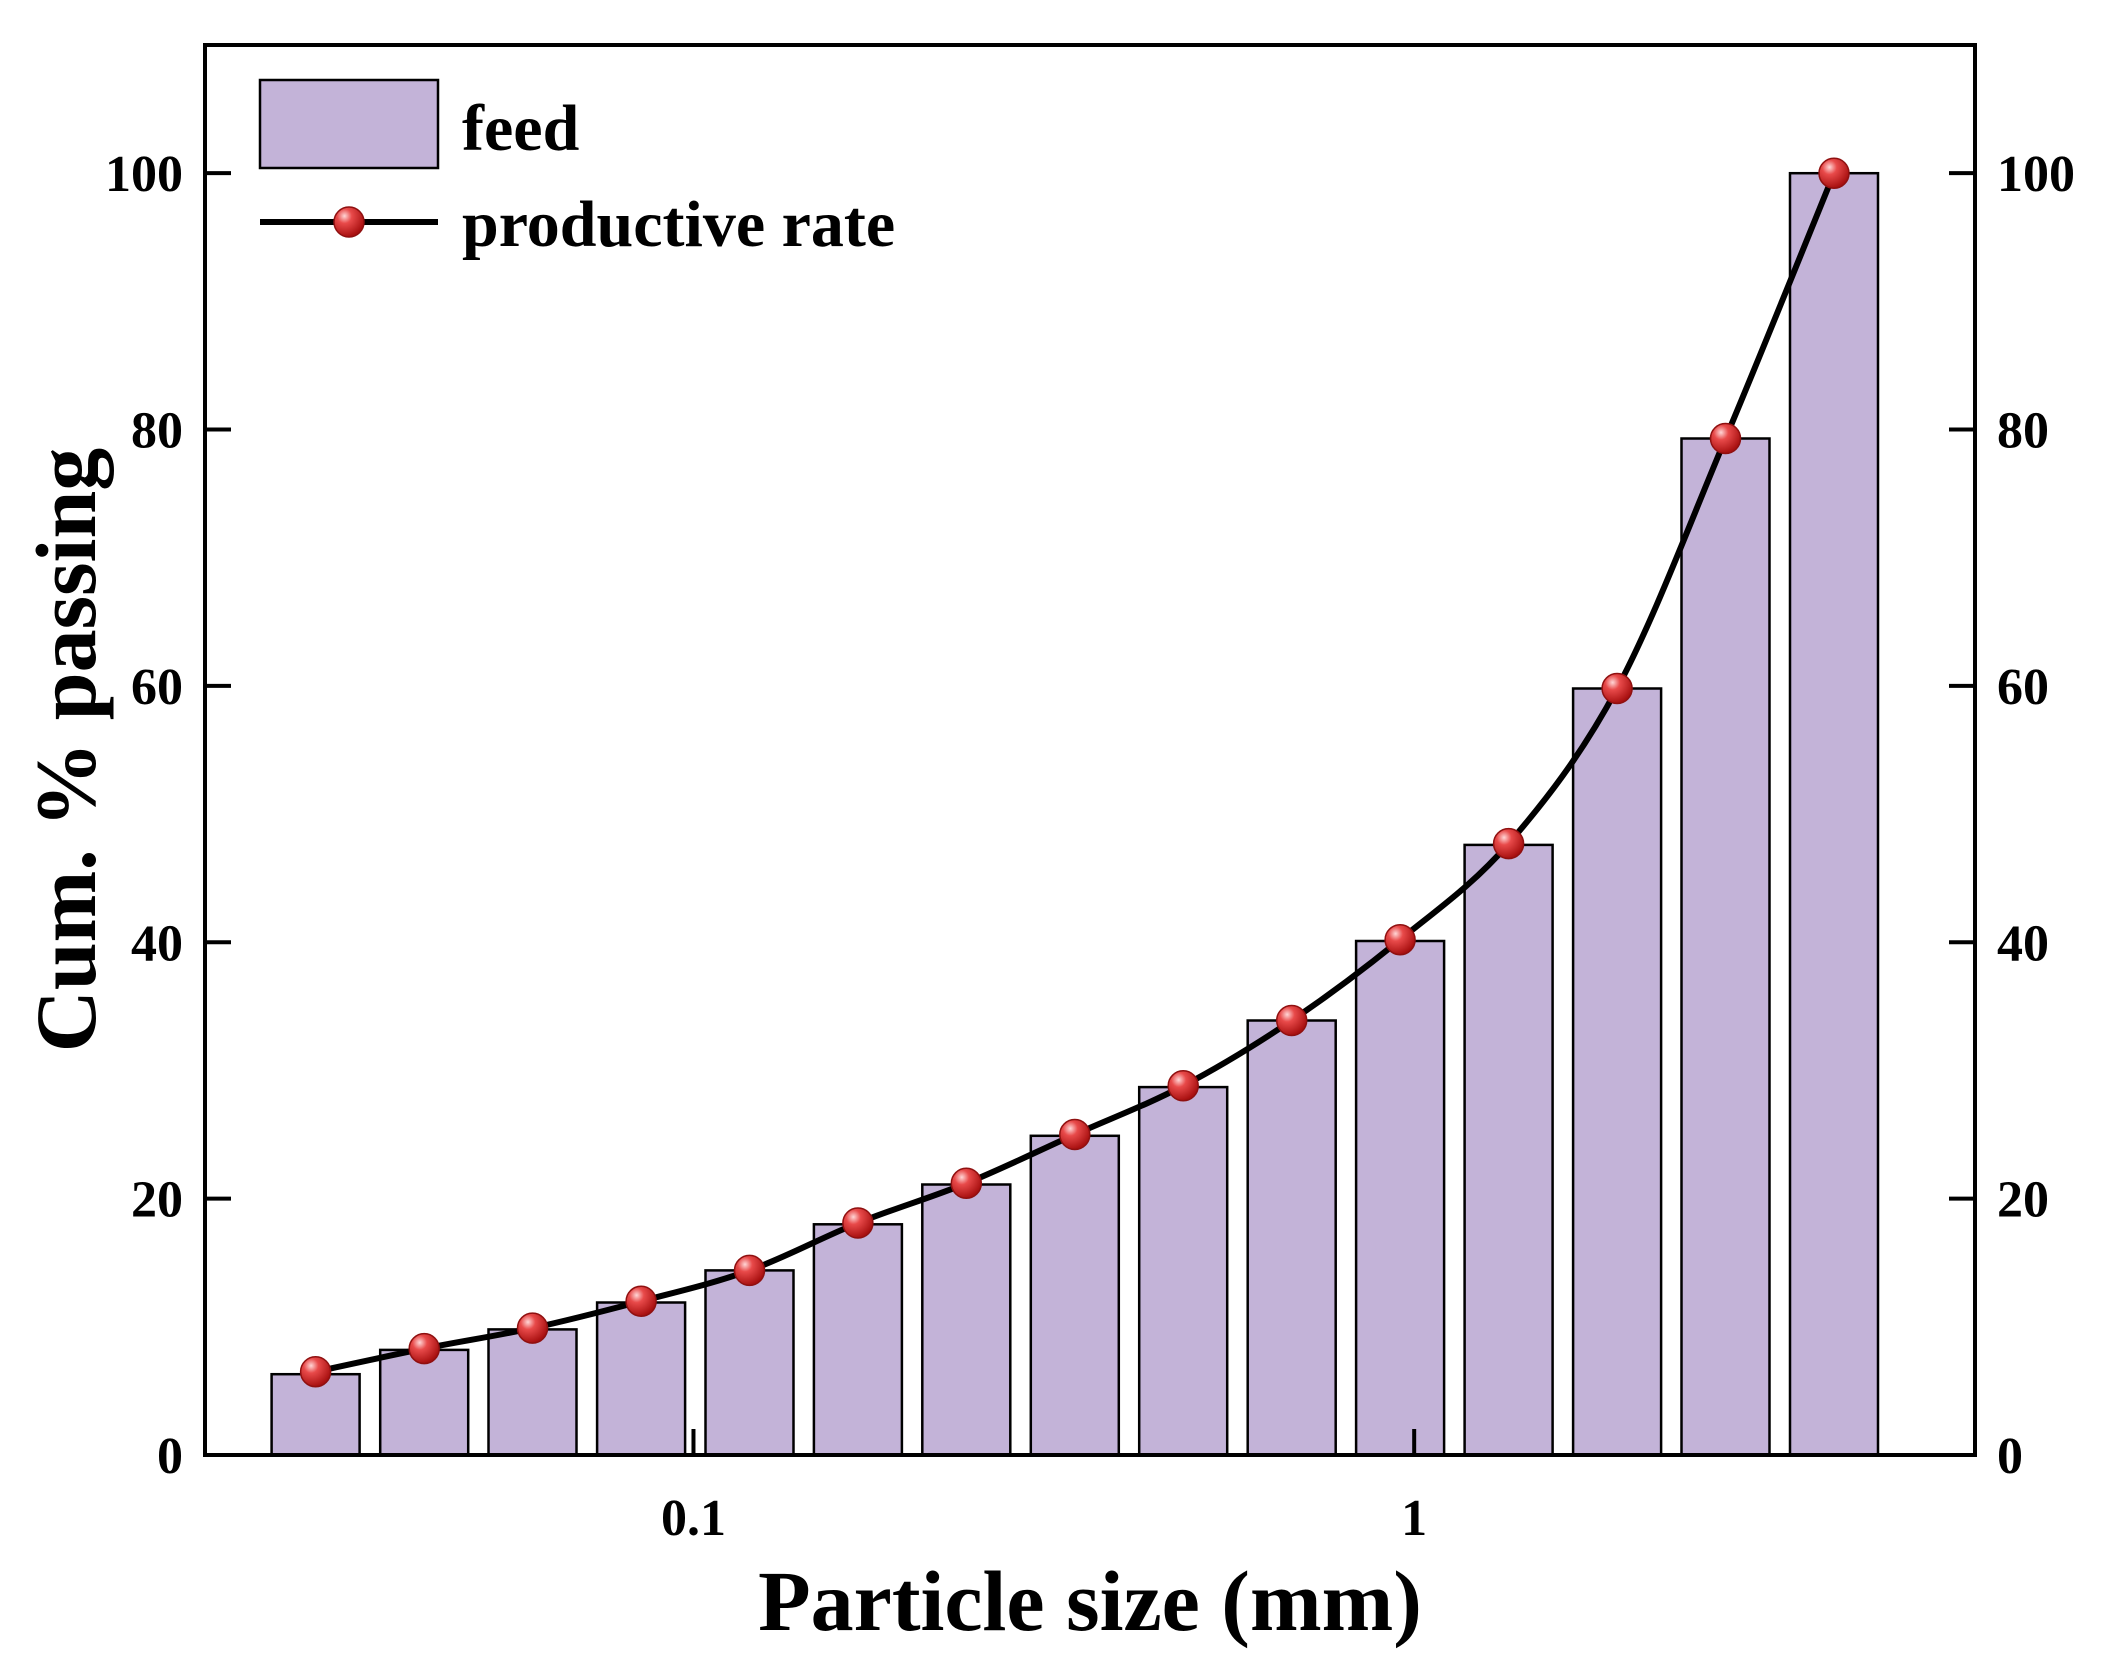 Image resolution: width=2105 pixels, height=1664 pixels. What do you see at coordinates (2023, 687) in the screenshot?
I see `y2-tick-label: 60` at bounding box center [2023, 687].